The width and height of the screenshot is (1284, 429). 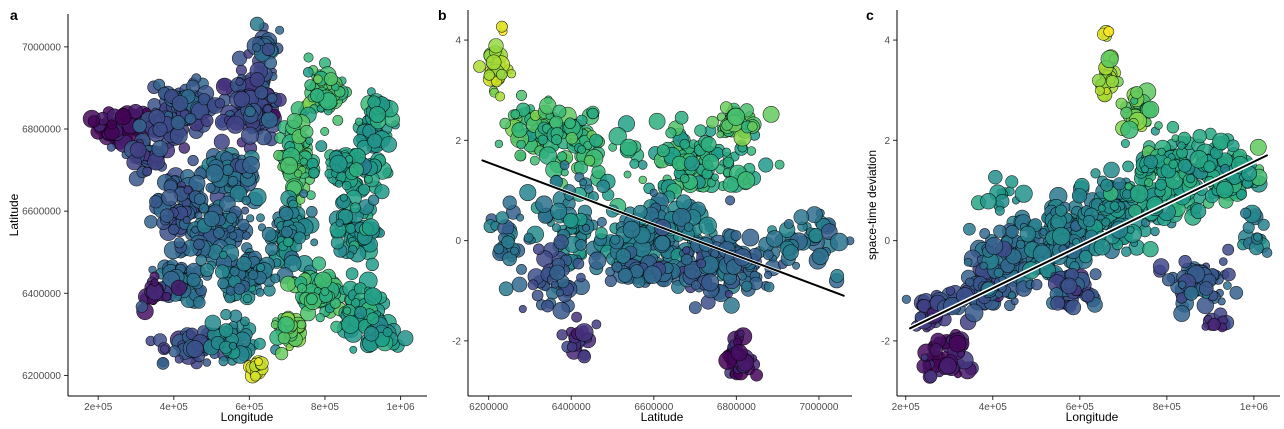 What do you see at coordinates (41, 130) in the screenshot?
I see `y-tick-label: 6800000` at bounding box center [41, 130].